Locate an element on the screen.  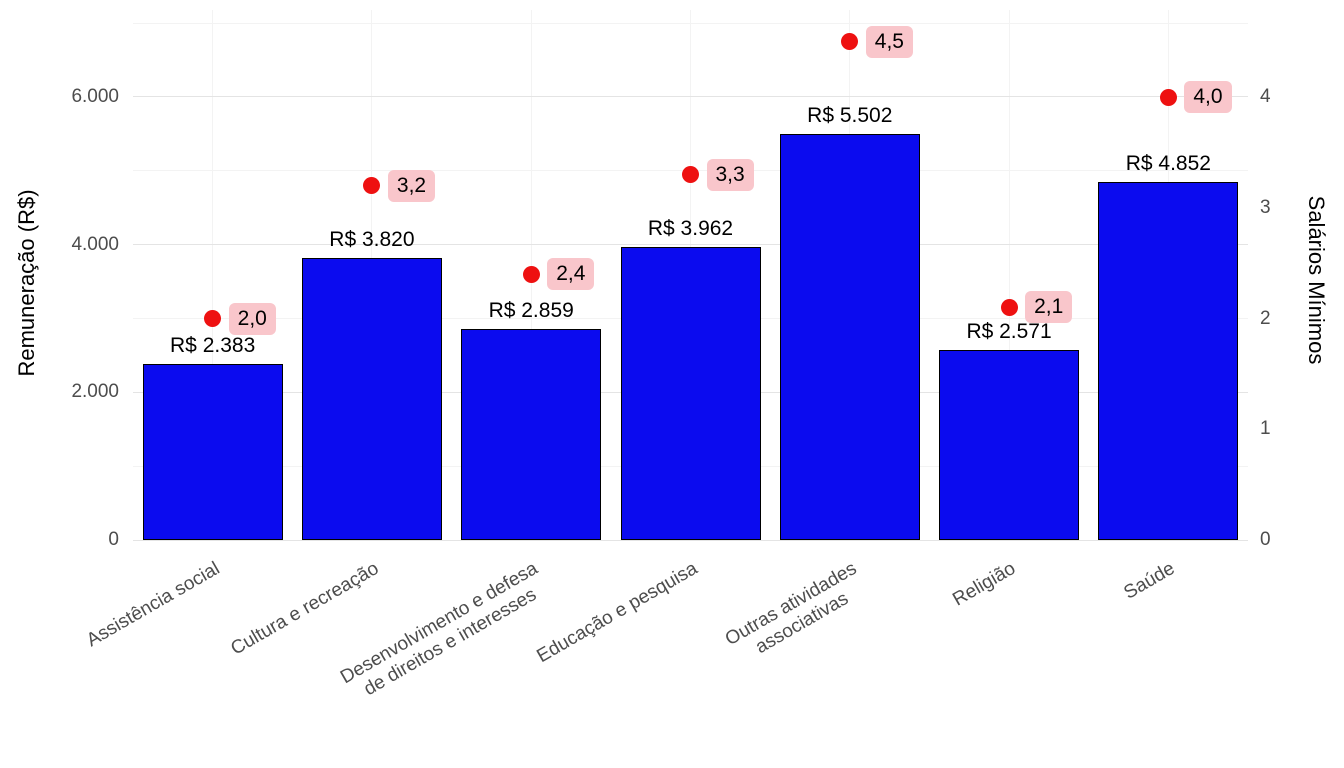
x-axis-tick: Religião is located at coordinates (984, 584).